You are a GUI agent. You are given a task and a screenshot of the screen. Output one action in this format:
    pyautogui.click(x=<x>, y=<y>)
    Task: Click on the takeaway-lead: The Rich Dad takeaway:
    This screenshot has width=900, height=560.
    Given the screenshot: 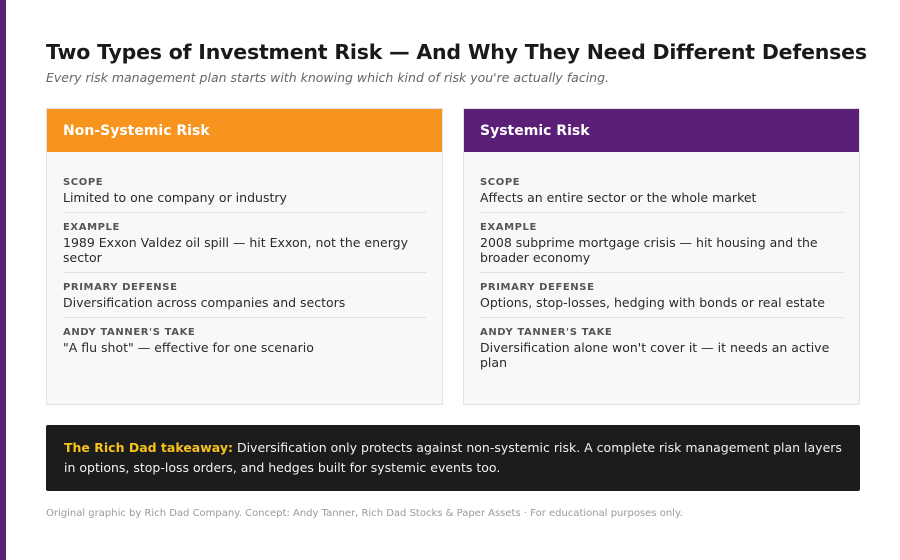 What is the action you would take?
    pyautogui.click(x=148, y=447)
    